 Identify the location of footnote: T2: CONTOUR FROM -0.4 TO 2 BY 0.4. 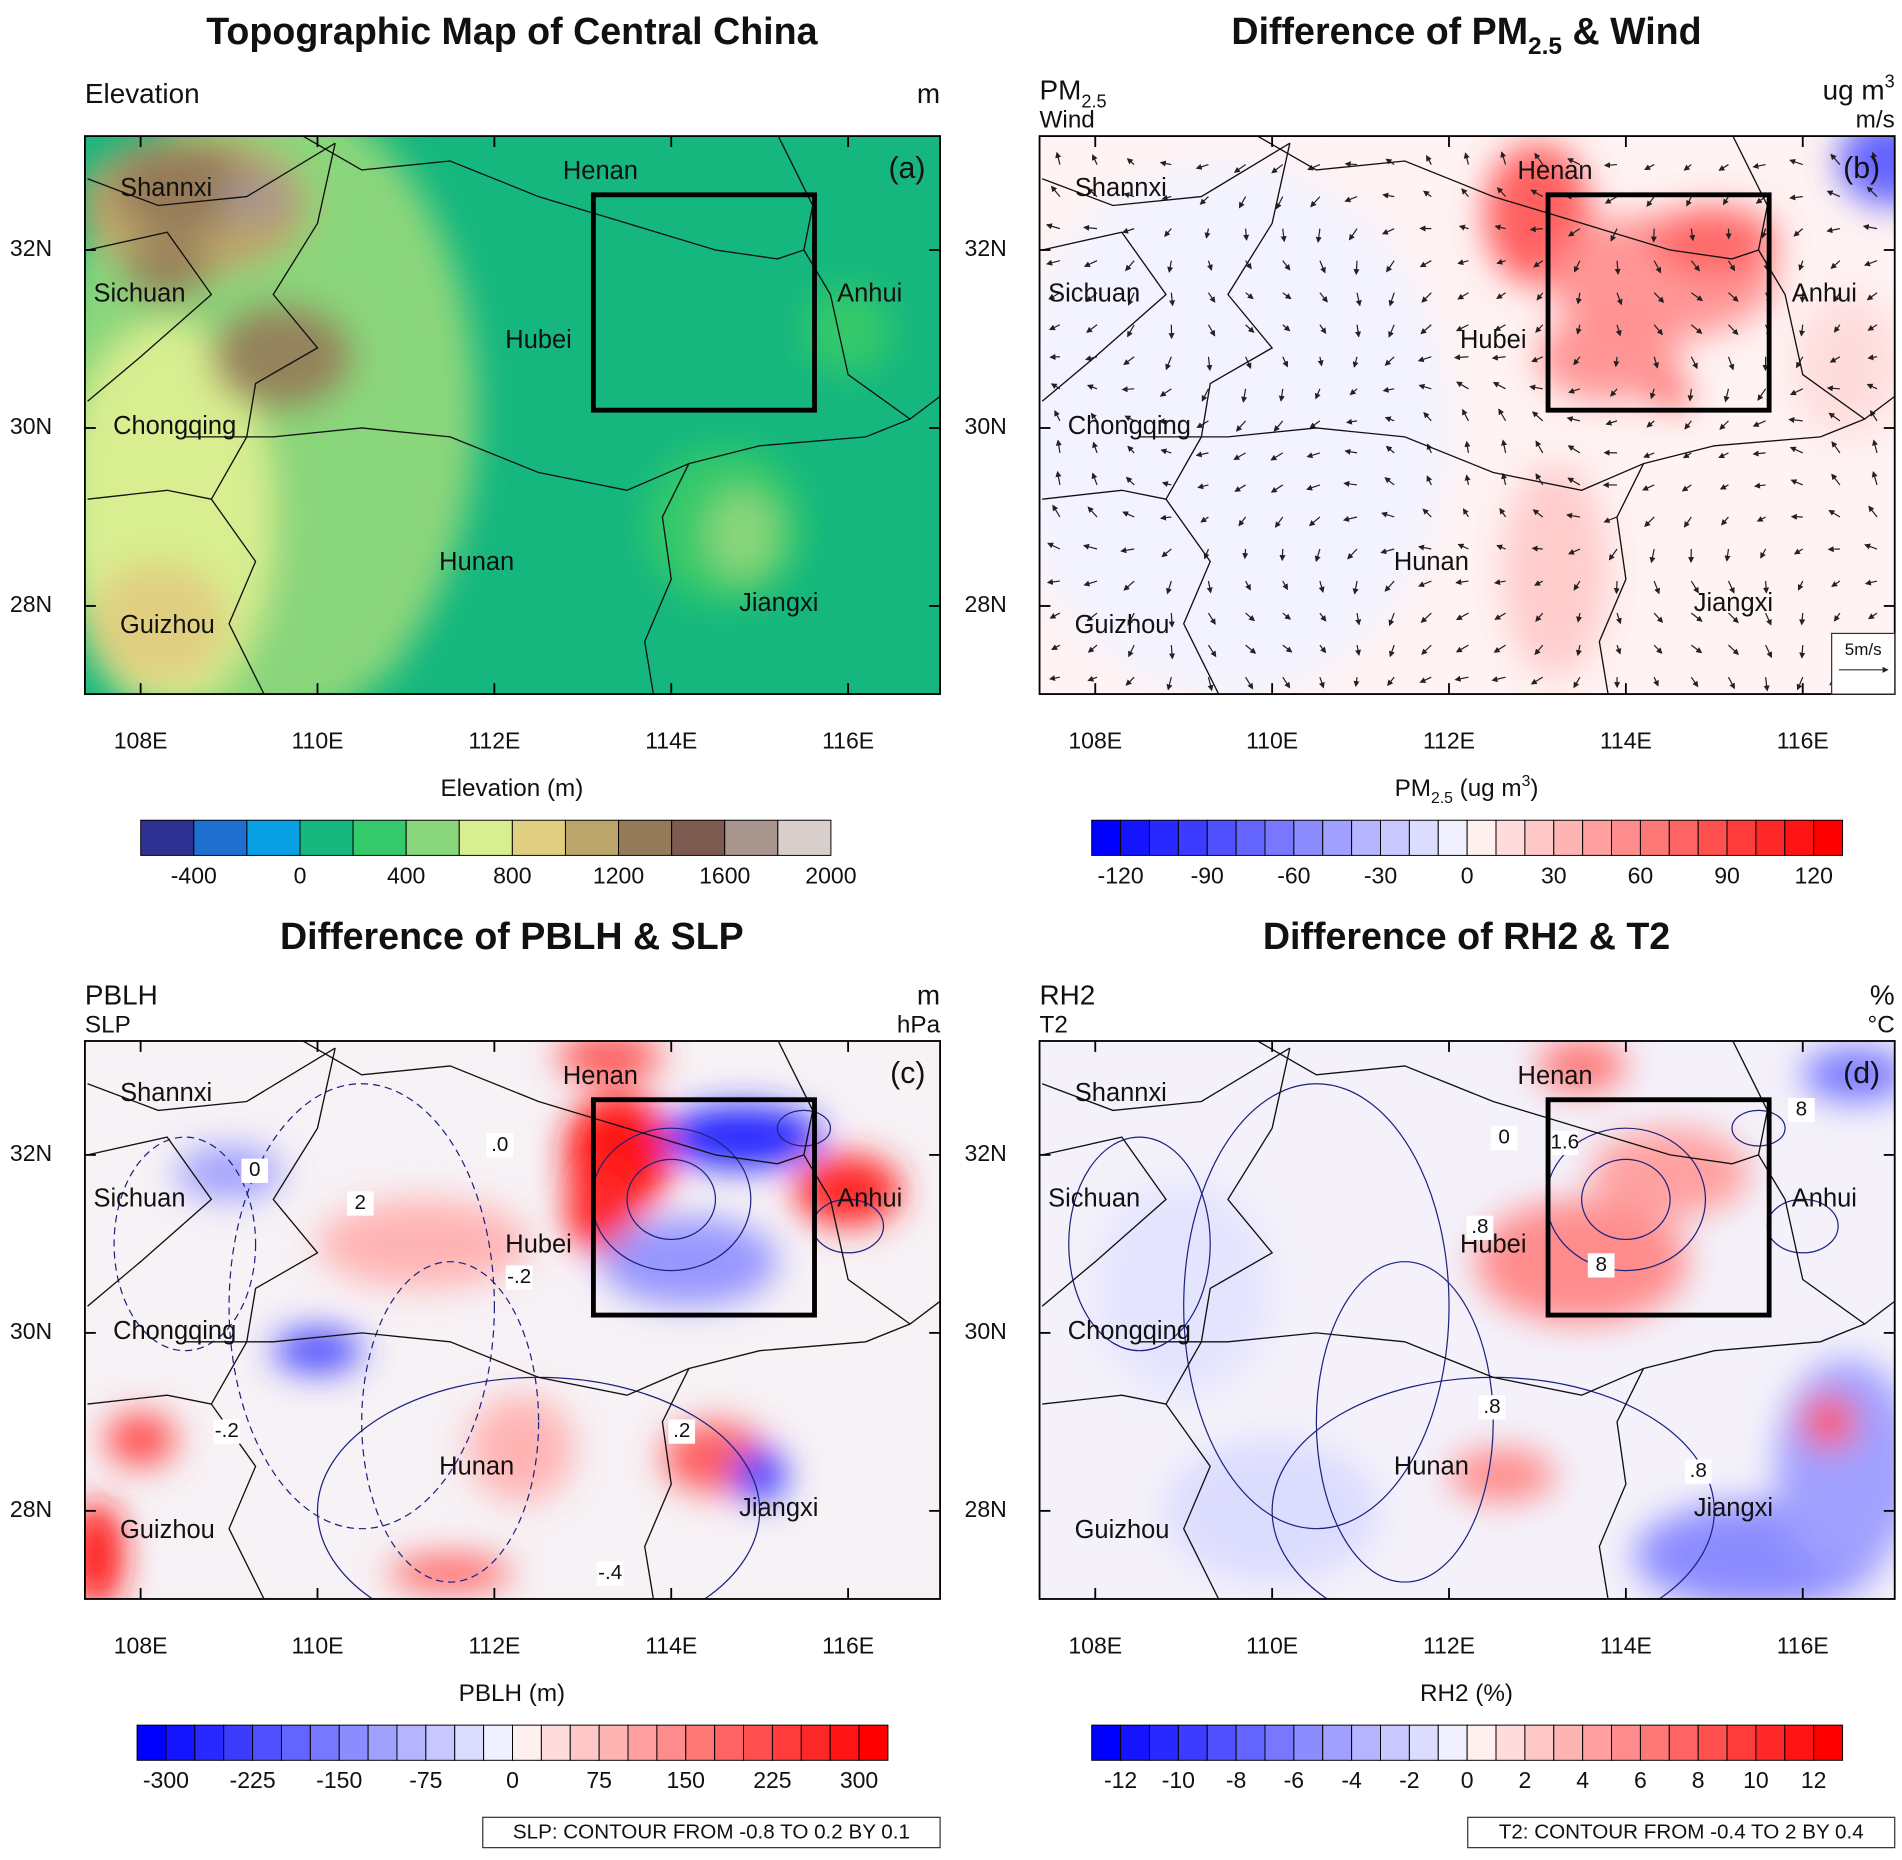
(1681, 1832).